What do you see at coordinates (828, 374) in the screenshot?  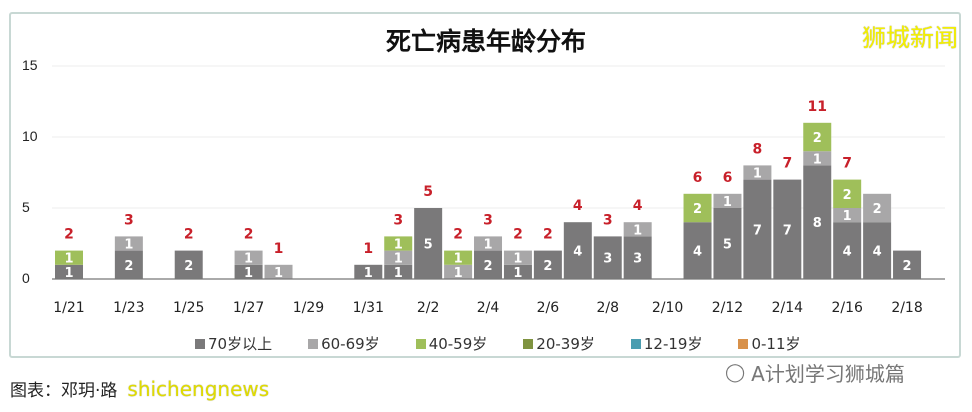 I see `wechat-account-name: A计划学习狮城篇` at bounding box center [828, 374].